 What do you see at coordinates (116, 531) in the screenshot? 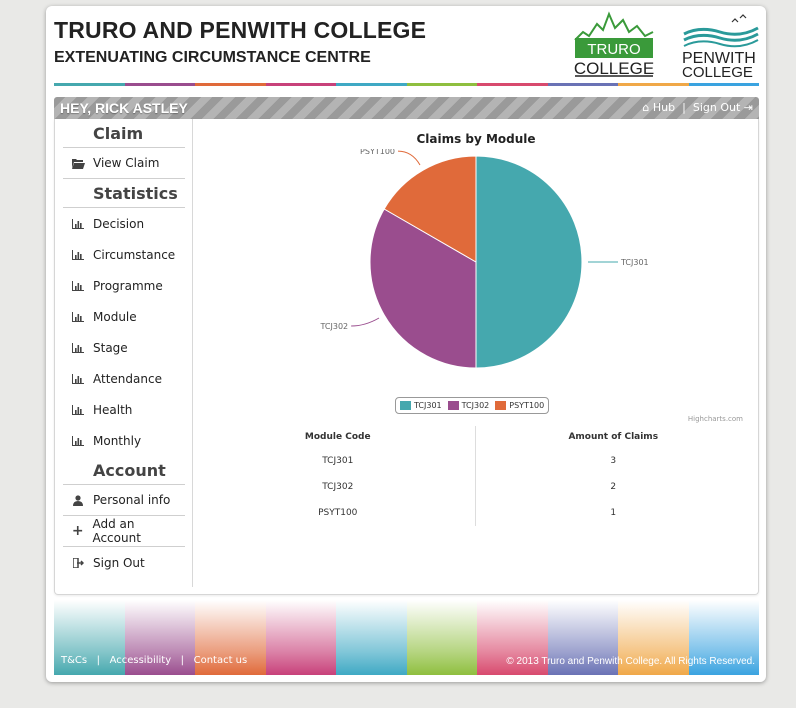
I see `sidebar-item-label: Add an Account` at bounding box center [116, 531].